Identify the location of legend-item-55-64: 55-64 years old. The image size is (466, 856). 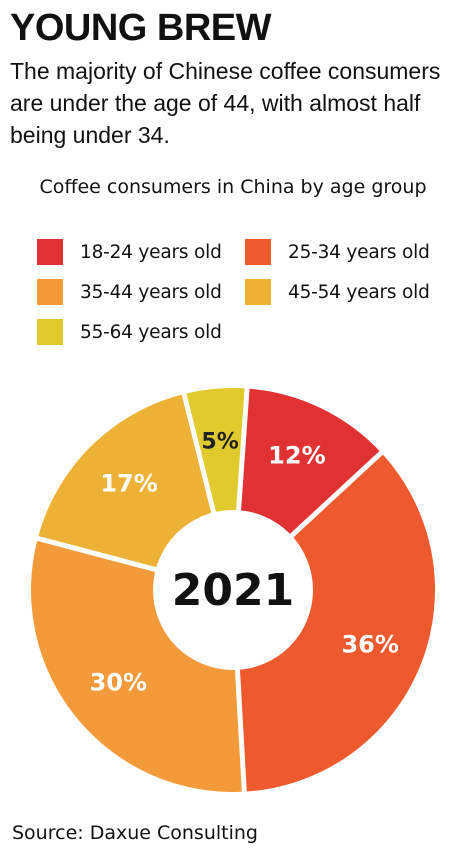
(129, 332).